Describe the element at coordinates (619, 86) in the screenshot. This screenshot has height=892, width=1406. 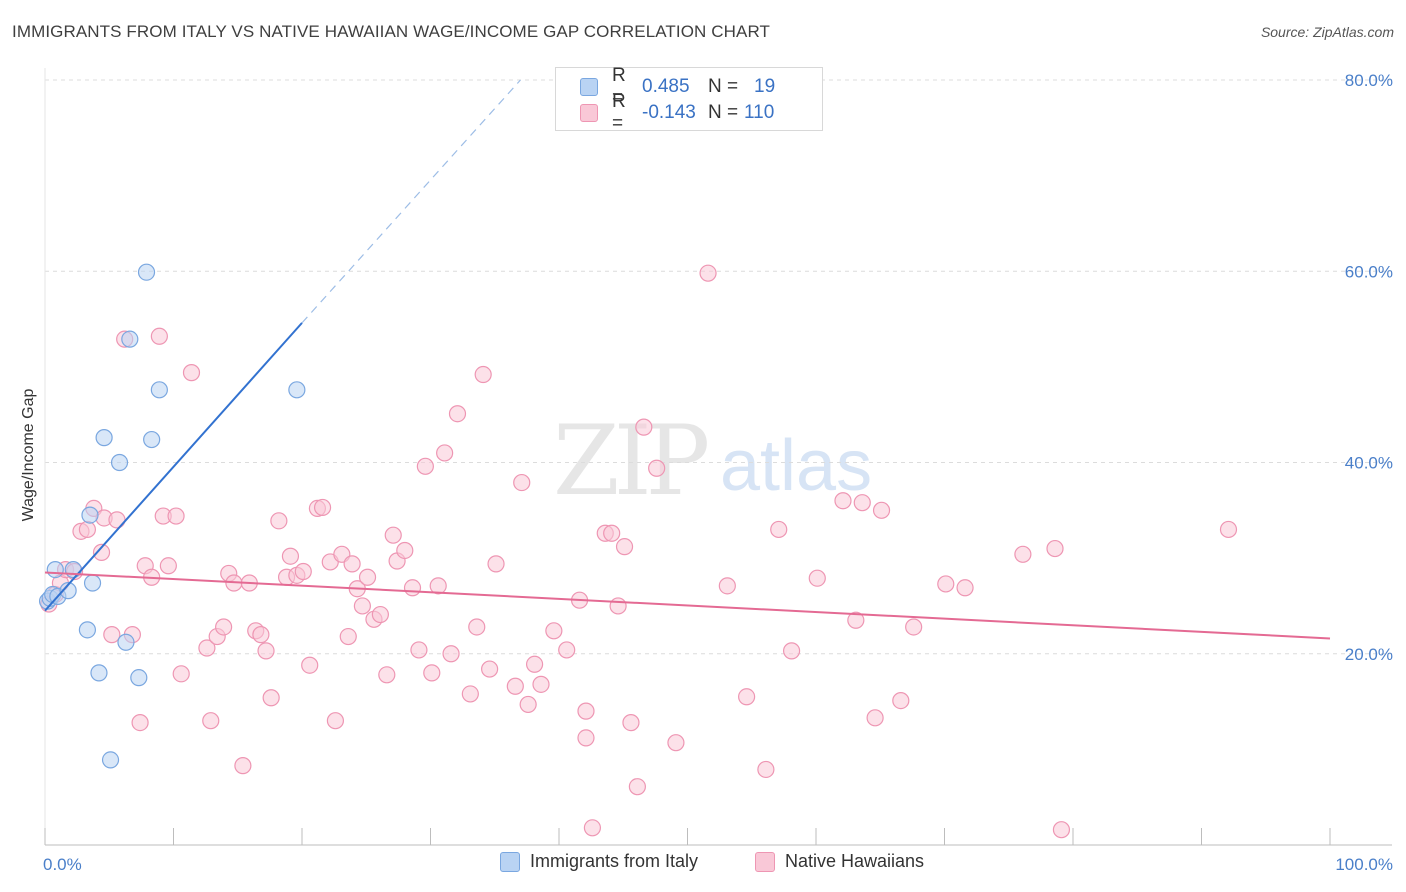
I see `legend-r-label: R =` at that location.